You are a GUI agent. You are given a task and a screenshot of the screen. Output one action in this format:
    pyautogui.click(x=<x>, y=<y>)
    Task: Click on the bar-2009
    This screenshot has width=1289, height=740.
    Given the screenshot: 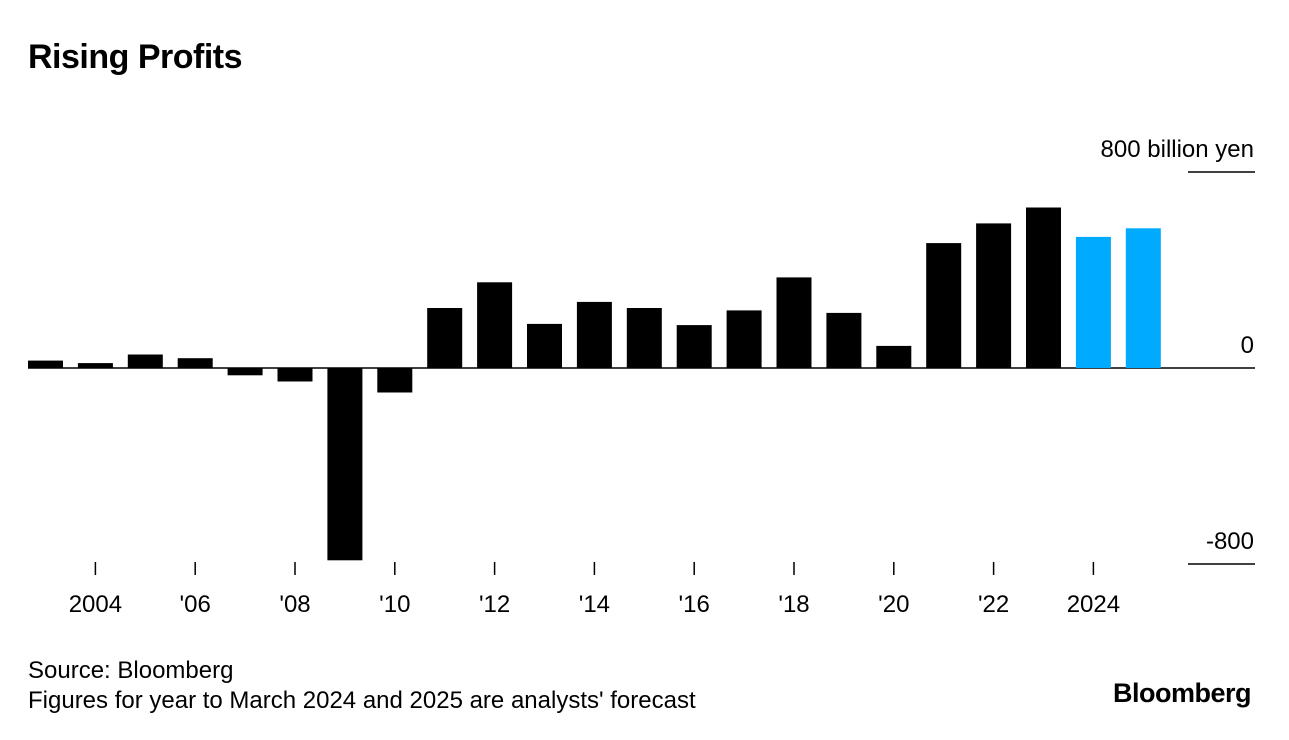 What is the action you would take?
    pyautogui.click(x=345, y=464)
    